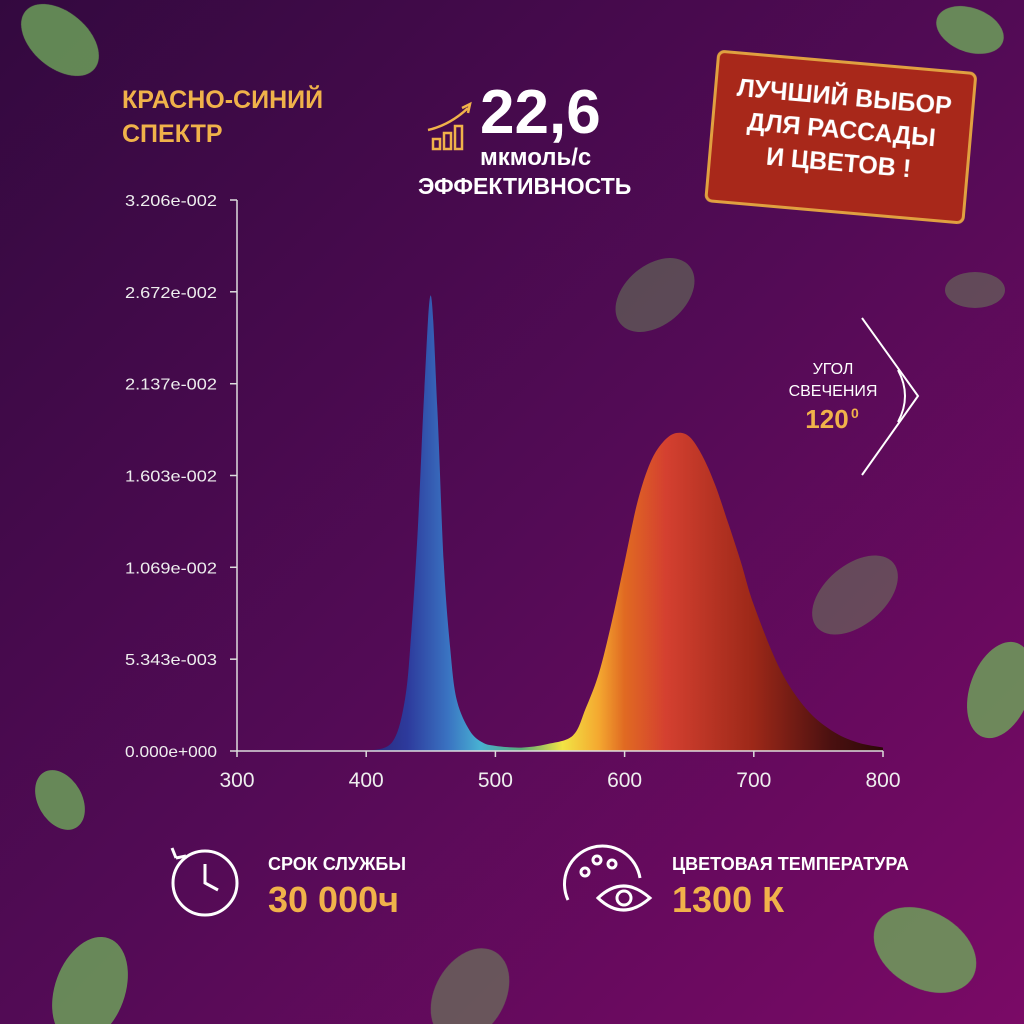 Image resolution: width=1024 pixels, height=1029 pixels. Describe the element at coordinates (826, 419) in the screenshot. I see `angle-value: 120` at that location.